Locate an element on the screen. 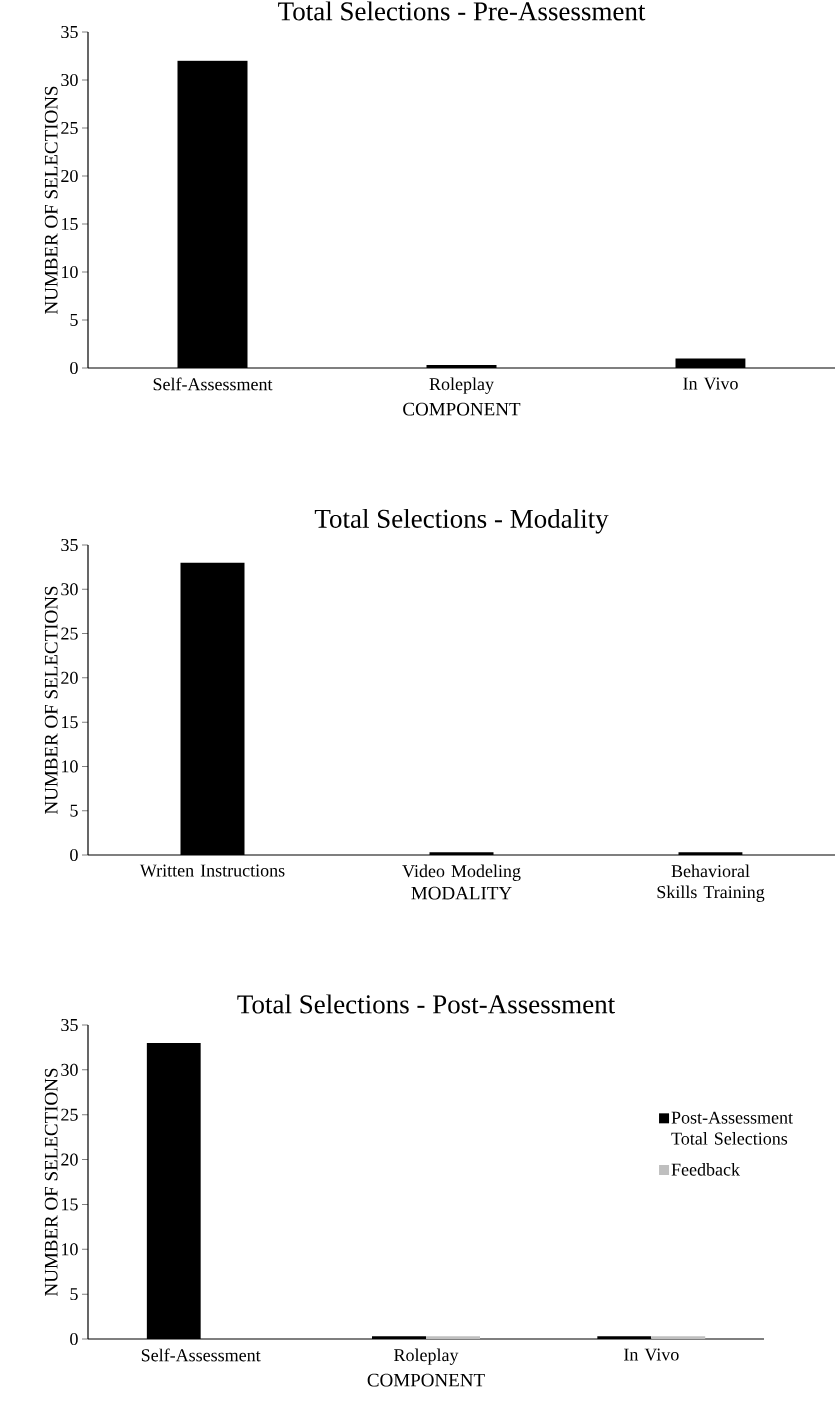  x-tick-label: Behavioral Skills Training is located at coordinates (711, 883).